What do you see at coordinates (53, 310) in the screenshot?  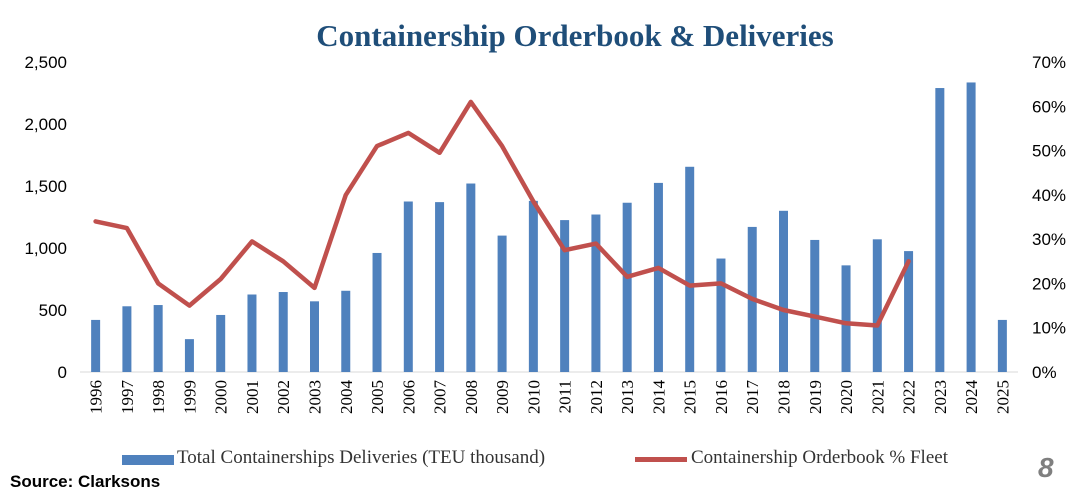 I see `y-left-tick-label: 500` at bounding box center [53, 310].